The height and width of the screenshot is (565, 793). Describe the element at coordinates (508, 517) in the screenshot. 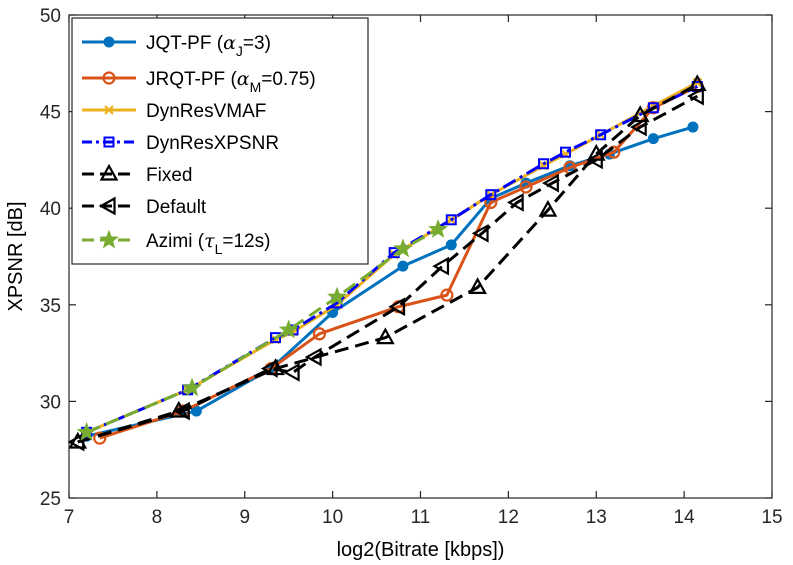

I see `x-tick-label: 12` at that location.